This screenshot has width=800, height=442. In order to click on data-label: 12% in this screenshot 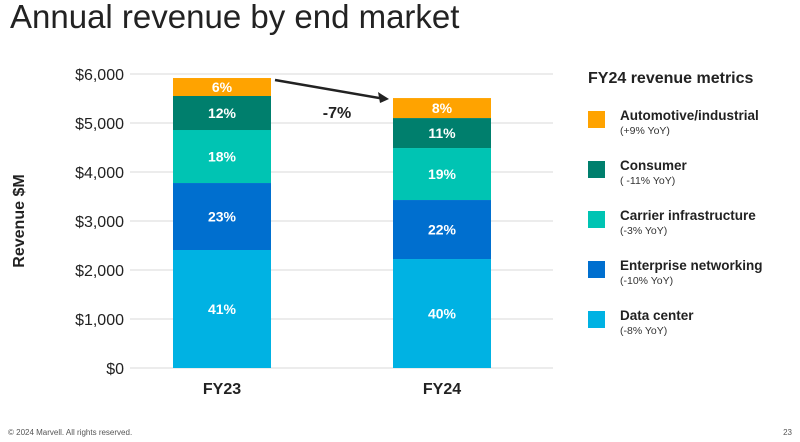, I will do `click(222, 113)`.